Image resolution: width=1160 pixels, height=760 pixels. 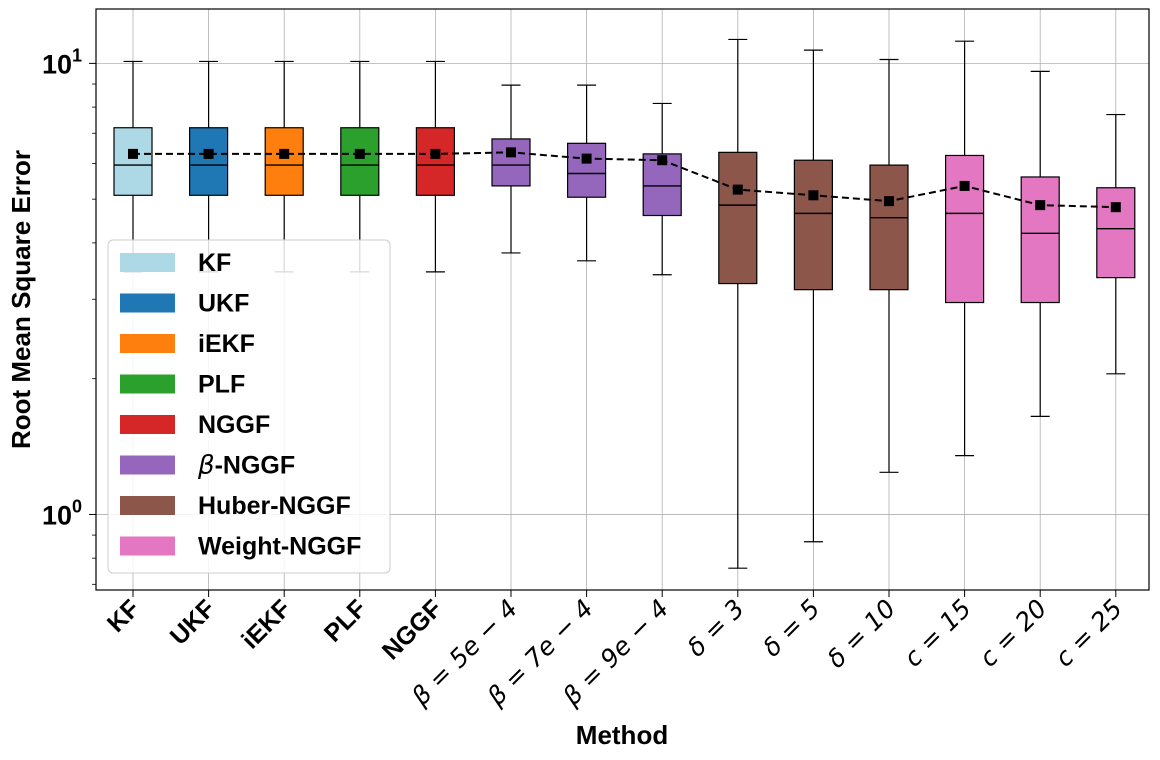 I want to click on y-tick-label: 10⁰, so click(x=62, y=513).